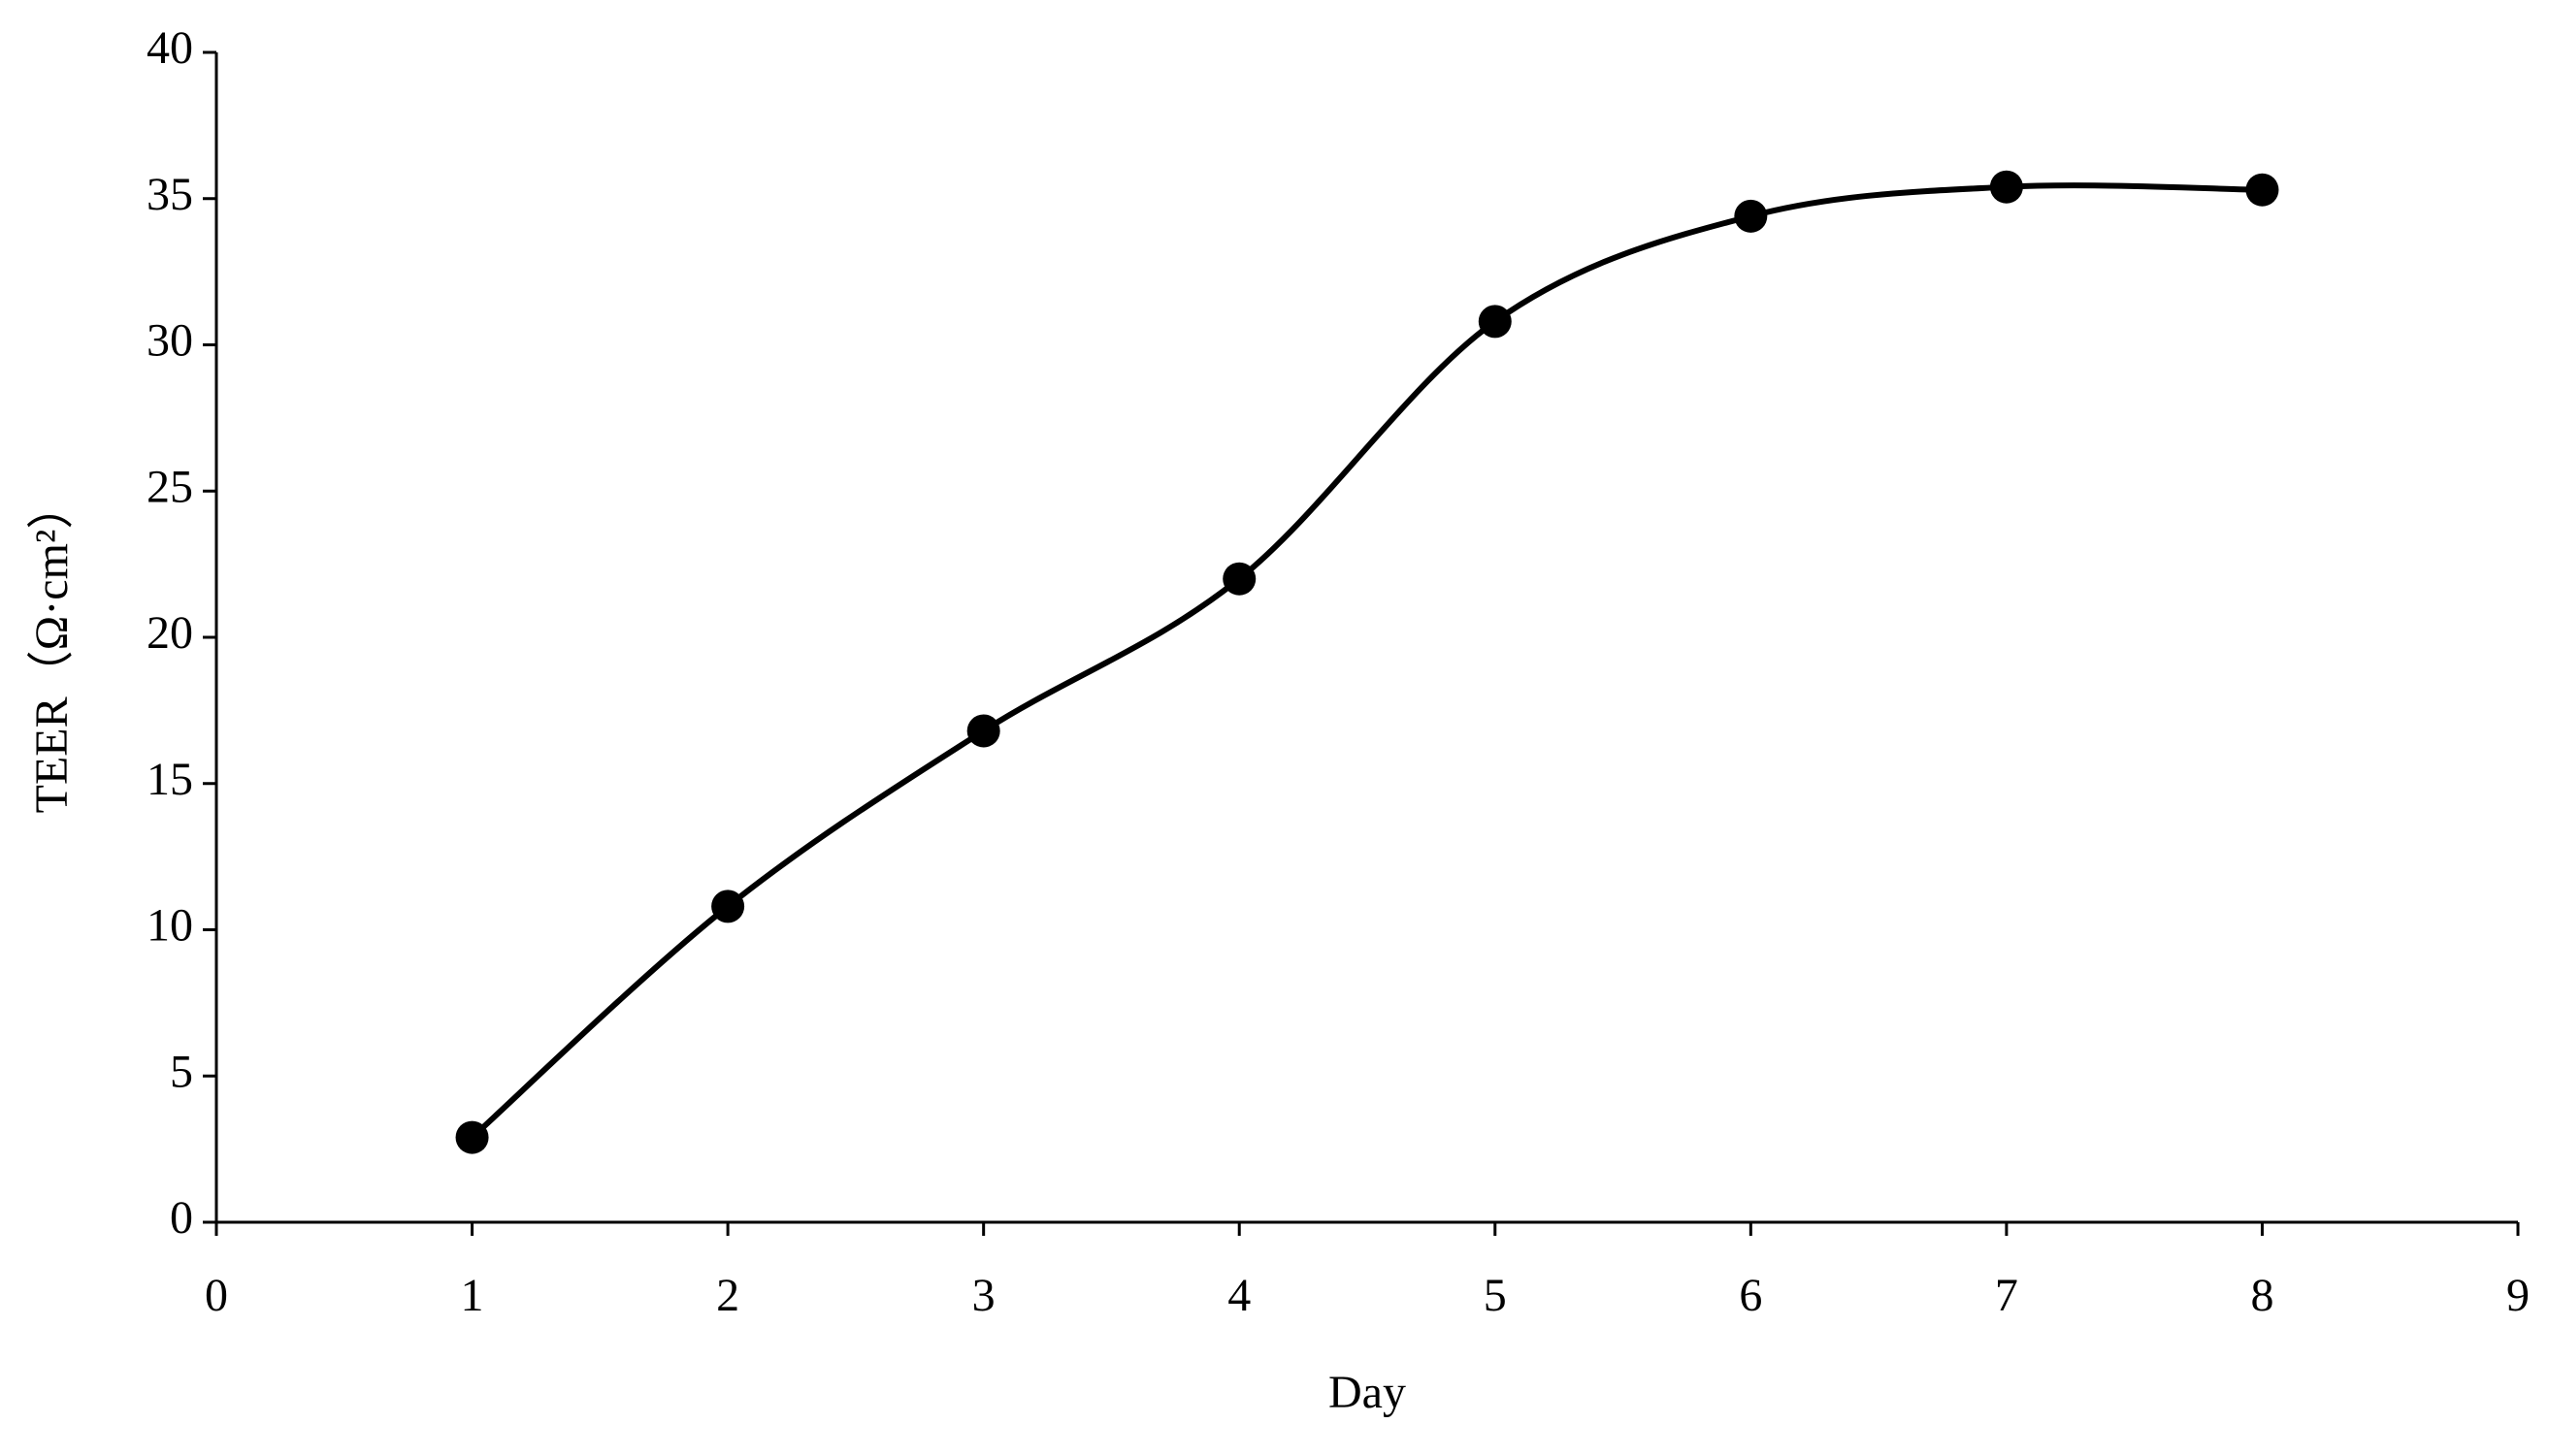 Image resolution: width=2549 pixels, height=1456 pixels. What do you see at coordinates (2518, 1295) in the screenshot?
I see `x-tick-label: 9` at bounding box center [2518, 1295].